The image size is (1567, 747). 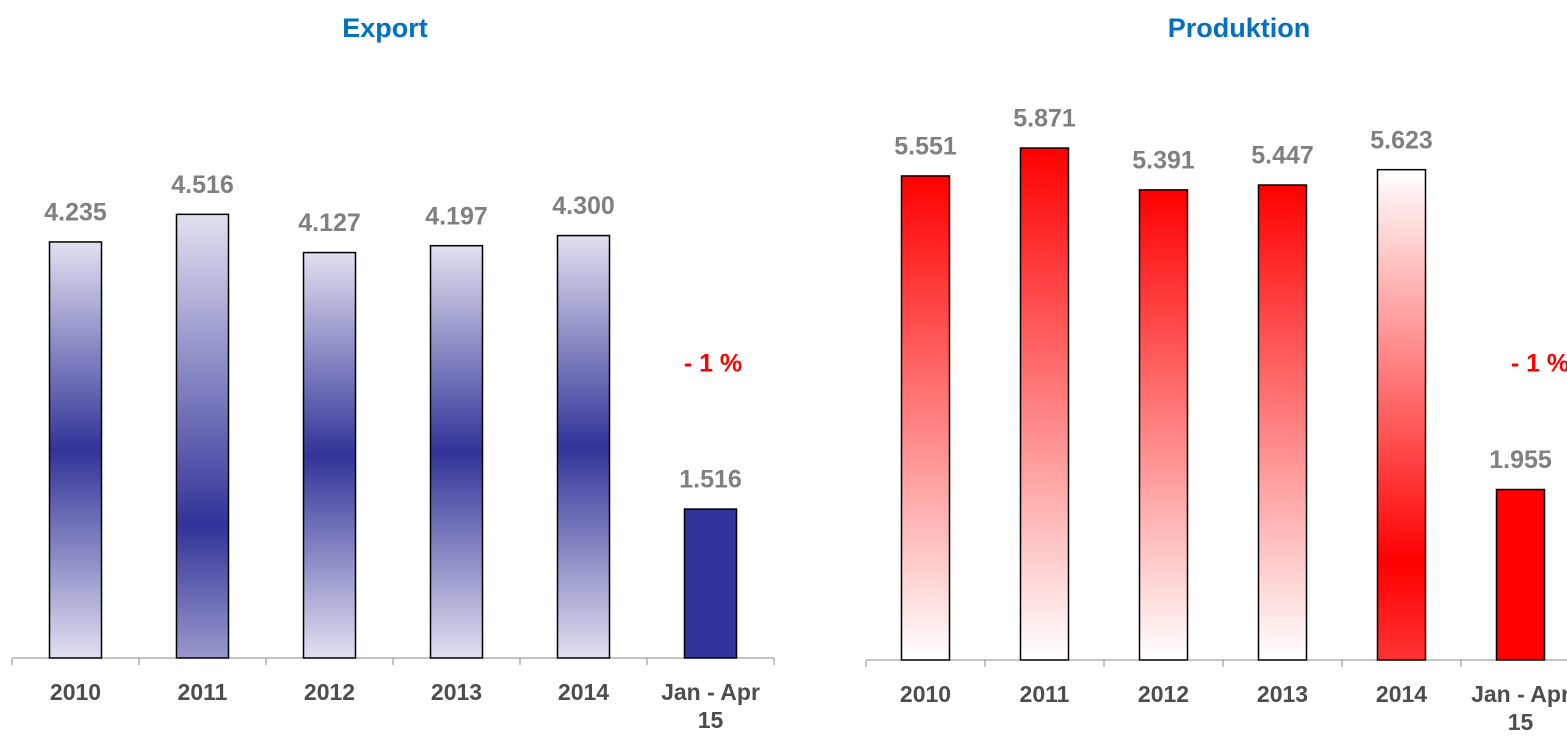 What do you see at coordinates (1044, 119) in the screenshot?
I see `data-label: 5.871` at bounding box center [1044, 119].